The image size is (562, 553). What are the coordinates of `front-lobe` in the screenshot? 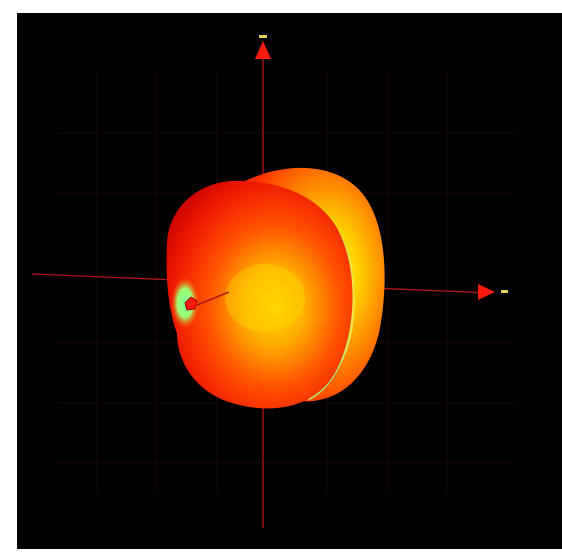 It's located at (259, 294).